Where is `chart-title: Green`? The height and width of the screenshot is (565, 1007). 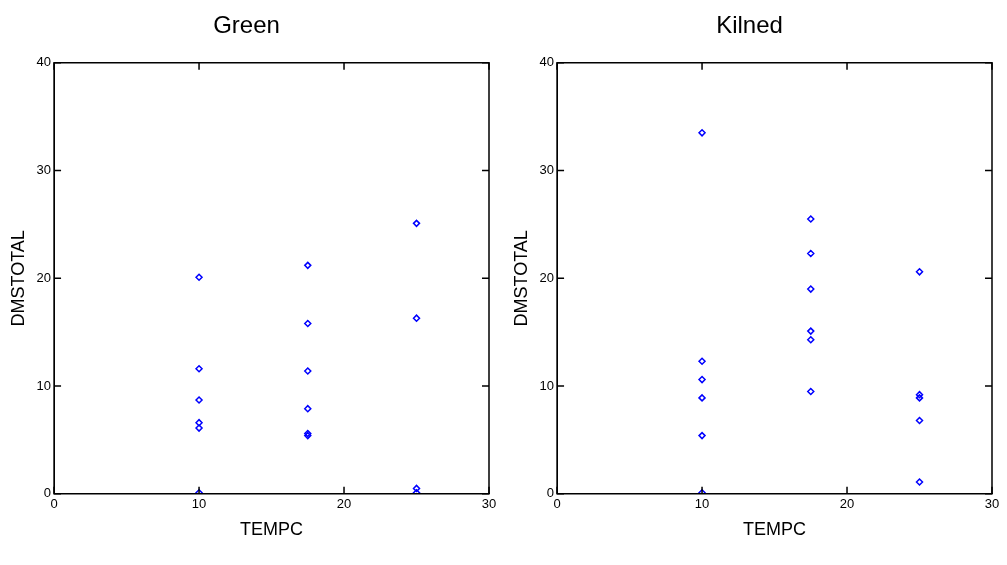 chart-title: Green is located at coordinates (246, 25).